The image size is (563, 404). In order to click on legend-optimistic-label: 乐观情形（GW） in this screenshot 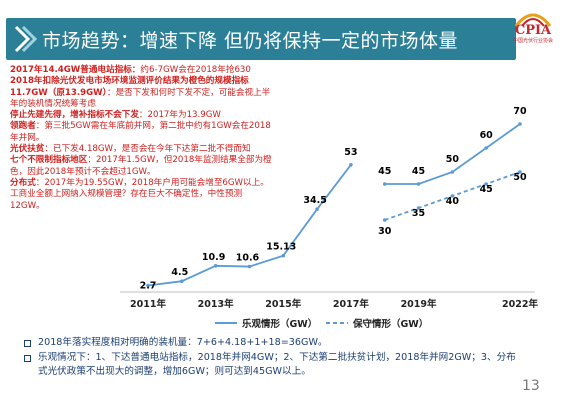, I will do `click(279, 324)`.